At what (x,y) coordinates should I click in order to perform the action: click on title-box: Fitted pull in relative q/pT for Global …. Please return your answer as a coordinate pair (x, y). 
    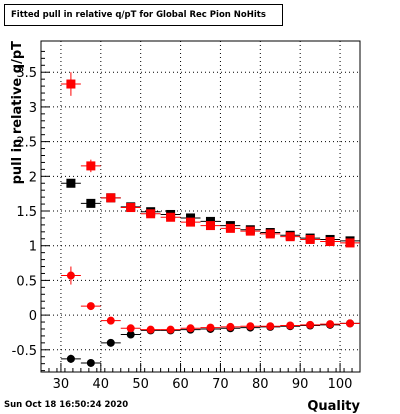
    Looking at the image, I should click on (143, 15).